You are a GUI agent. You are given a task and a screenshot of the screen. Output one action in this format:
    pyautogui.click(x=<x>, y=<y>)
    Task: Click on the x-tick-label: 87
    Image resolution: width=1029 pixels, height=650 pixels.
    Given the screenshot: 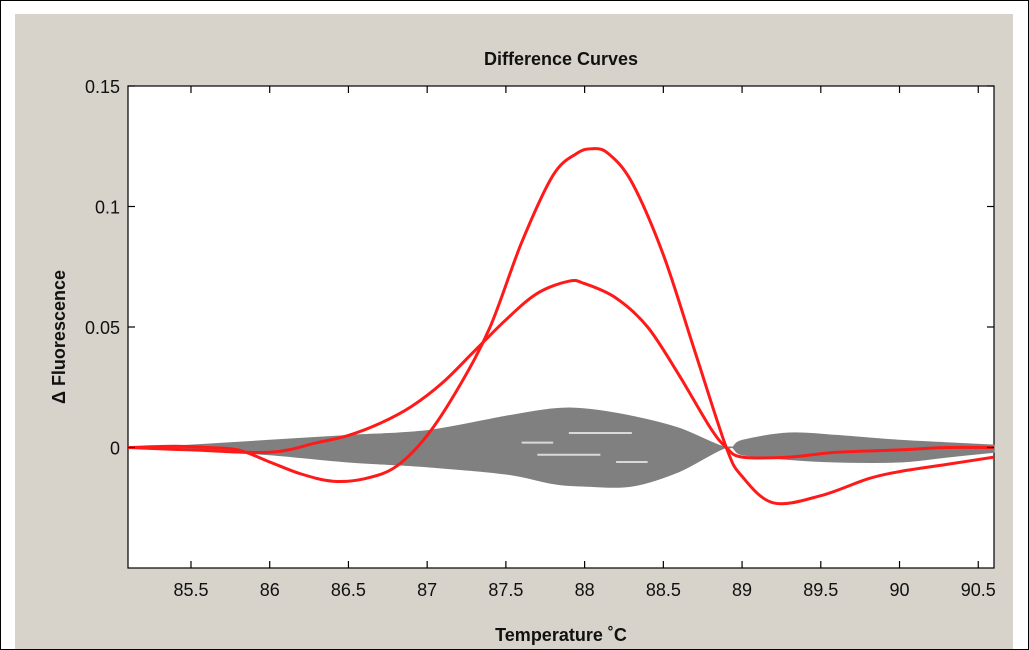 What is the action you would take?
    pyautogui.click(x=427, y=590)
    